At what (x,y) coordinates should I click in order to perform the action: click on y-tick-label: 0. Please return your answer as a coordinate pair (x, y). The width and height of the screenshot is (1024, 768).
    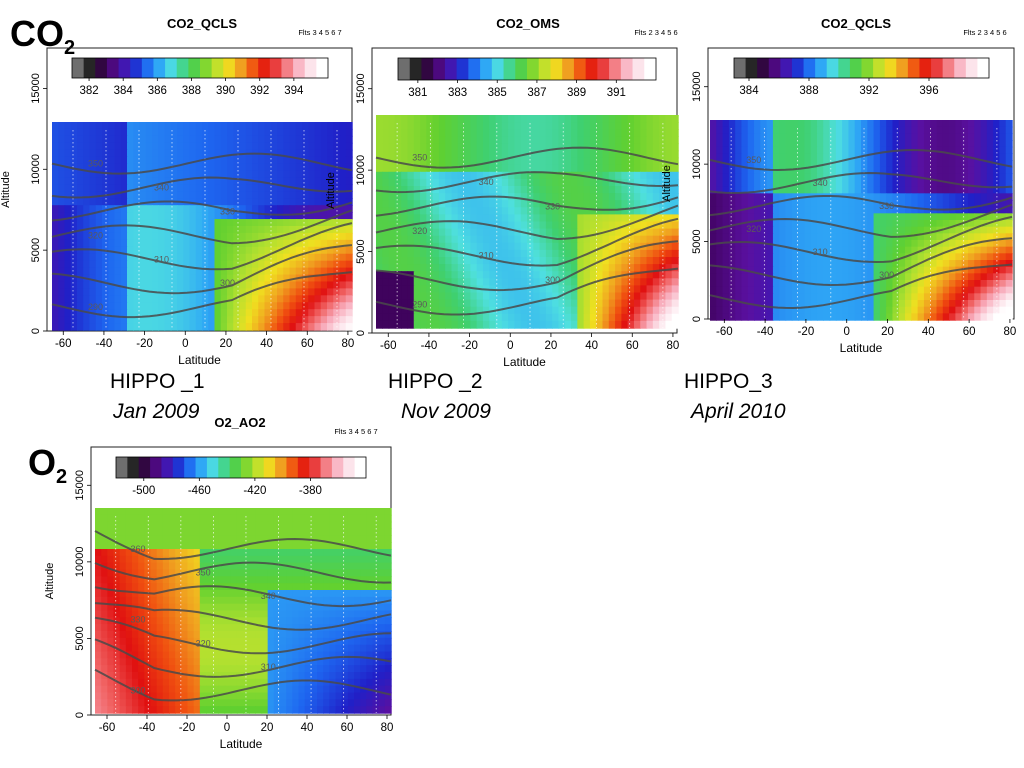
    Looking at the image, I should click on (36, 331).